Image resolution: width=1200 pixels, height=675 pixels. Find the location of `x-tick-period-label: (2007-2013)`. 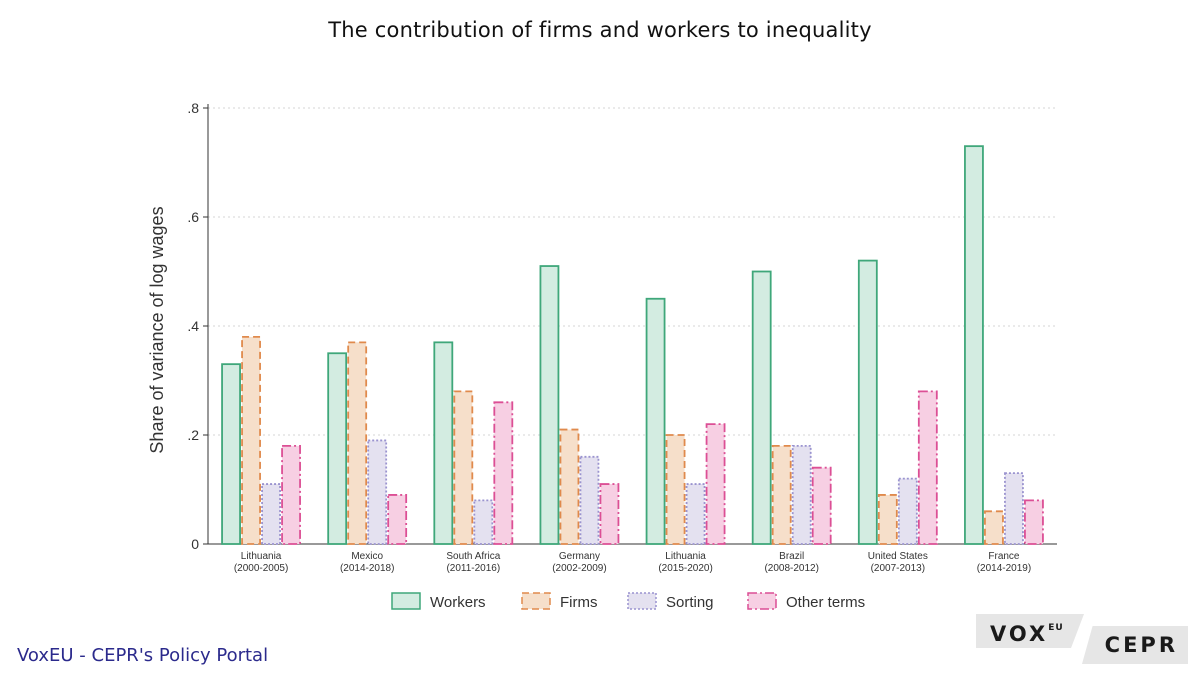

x-tick-period-label: (2007-2013) is located at coordinates (898, 568).